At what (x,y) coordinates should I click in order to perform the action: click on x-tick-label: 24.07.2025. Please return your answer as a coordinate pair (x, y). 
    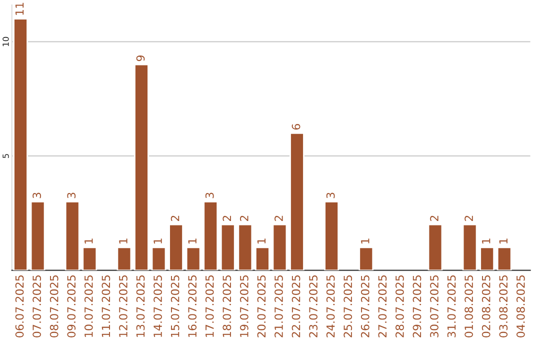
    Looking at the image, I should click on (330, 306).